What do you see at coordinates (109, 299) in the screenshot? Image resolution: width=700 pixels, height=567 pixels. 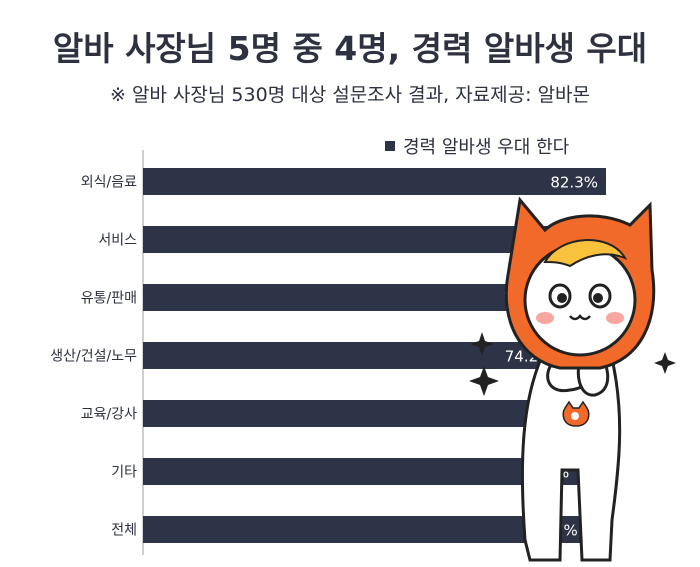 I see `category-label: 유통/판매` at bounding box center [109, 299].